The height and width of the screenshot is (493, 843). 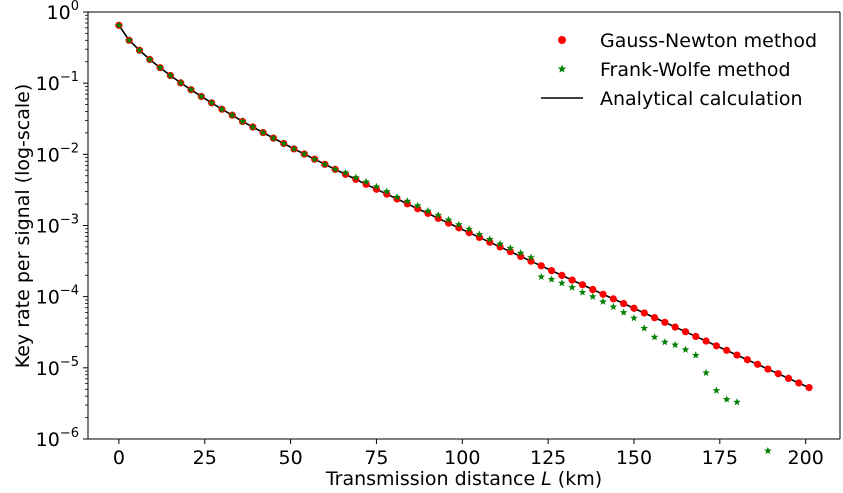 What do you see at coordinates (57, 438) in the screenshot?
I see `y-tick-label: 10⁻⁶` at bounding box center [57, 438].